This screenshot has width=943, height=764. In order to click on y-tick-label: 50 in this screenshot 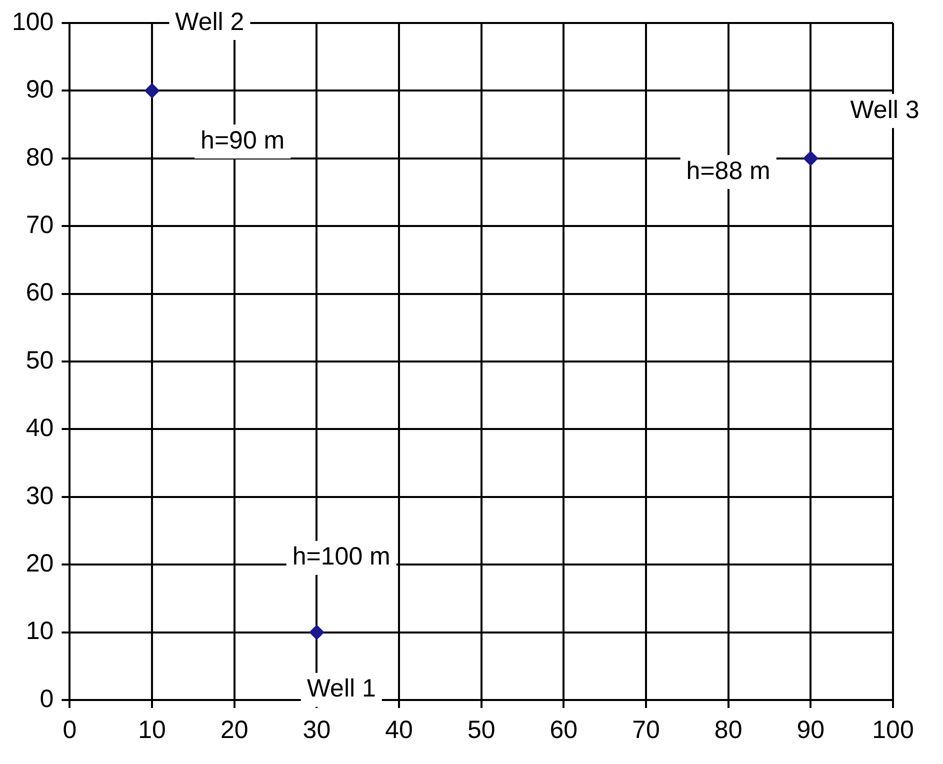, I will do `click(40, 360)`.